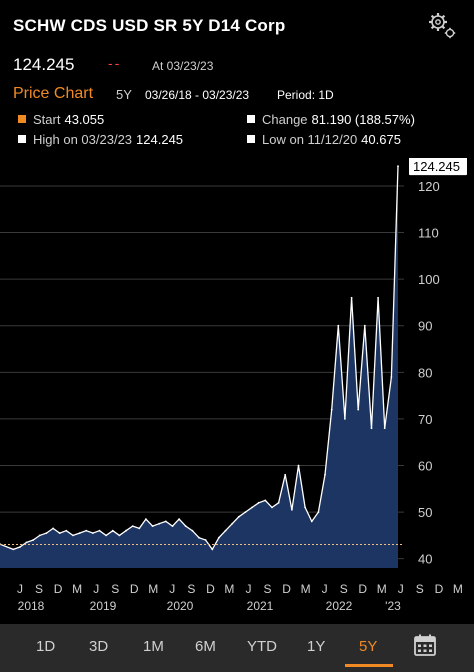  I want to click on active-tab-indicator, so click(369, 665).